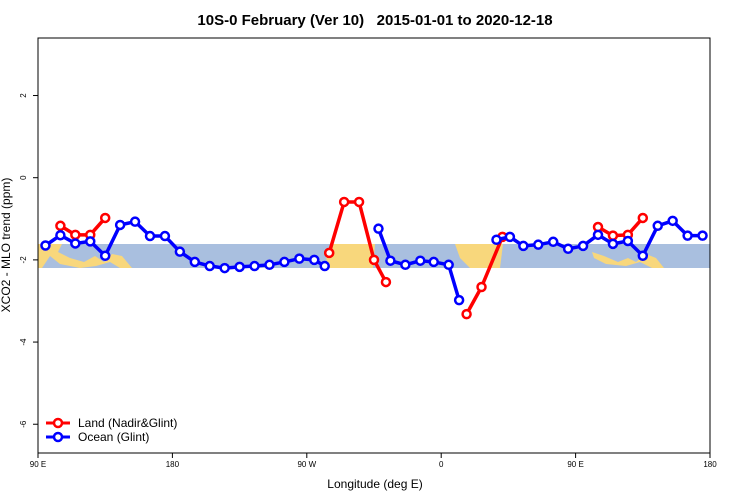 This screenshot has height=500, width=750. I want to click on legend-label: Ocean (Glint), so click(113, 437).